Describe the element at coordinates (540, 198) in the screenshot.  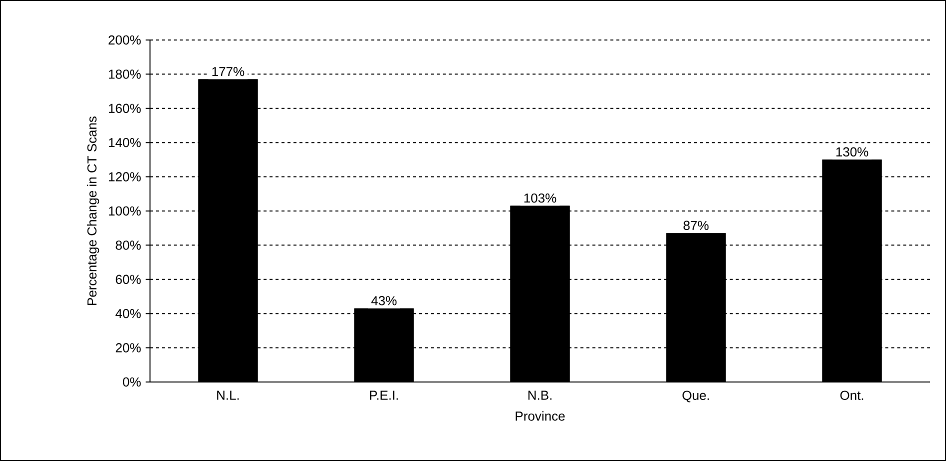
I see `data-label: 103%` at that location.